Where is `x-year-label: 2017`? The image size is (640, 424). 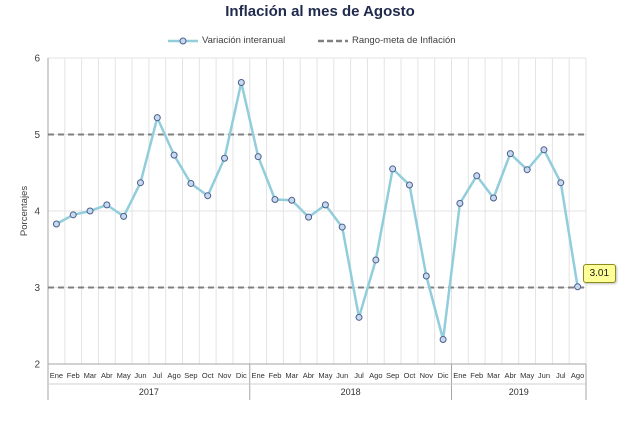 x-year-label: 2017 is located at coordinates (149, 392).